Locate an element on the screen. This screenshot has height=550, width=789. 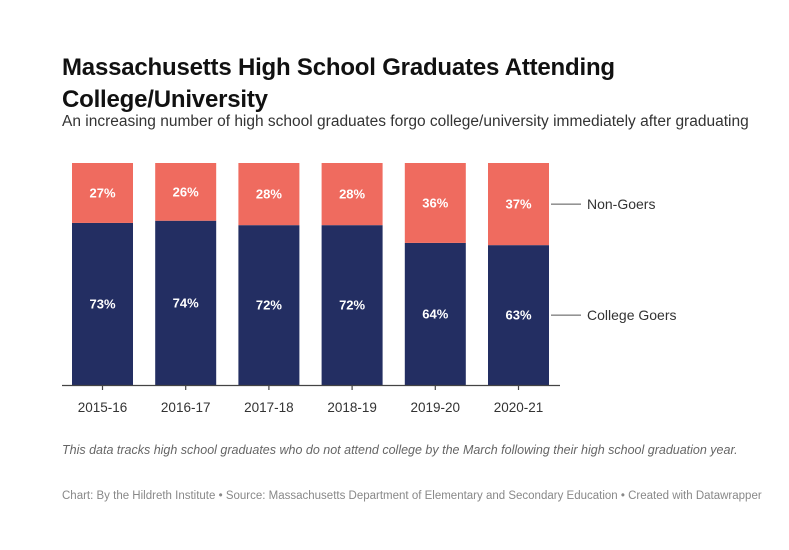
x-tick-label: 2020-21 is located at coordinates (519, 407).